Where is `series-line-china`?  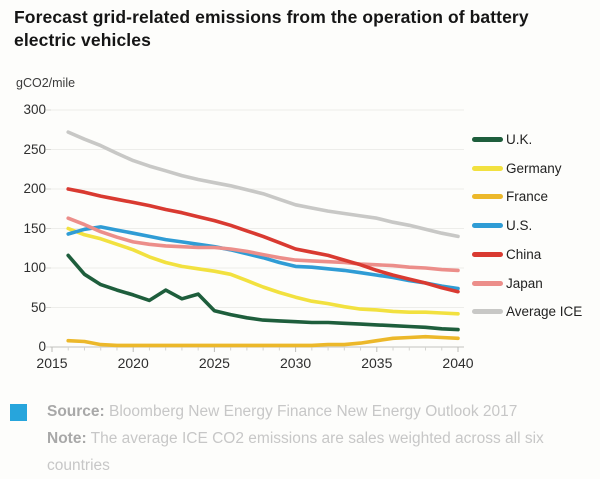
series-line-china is located at coordinates (263, 240).